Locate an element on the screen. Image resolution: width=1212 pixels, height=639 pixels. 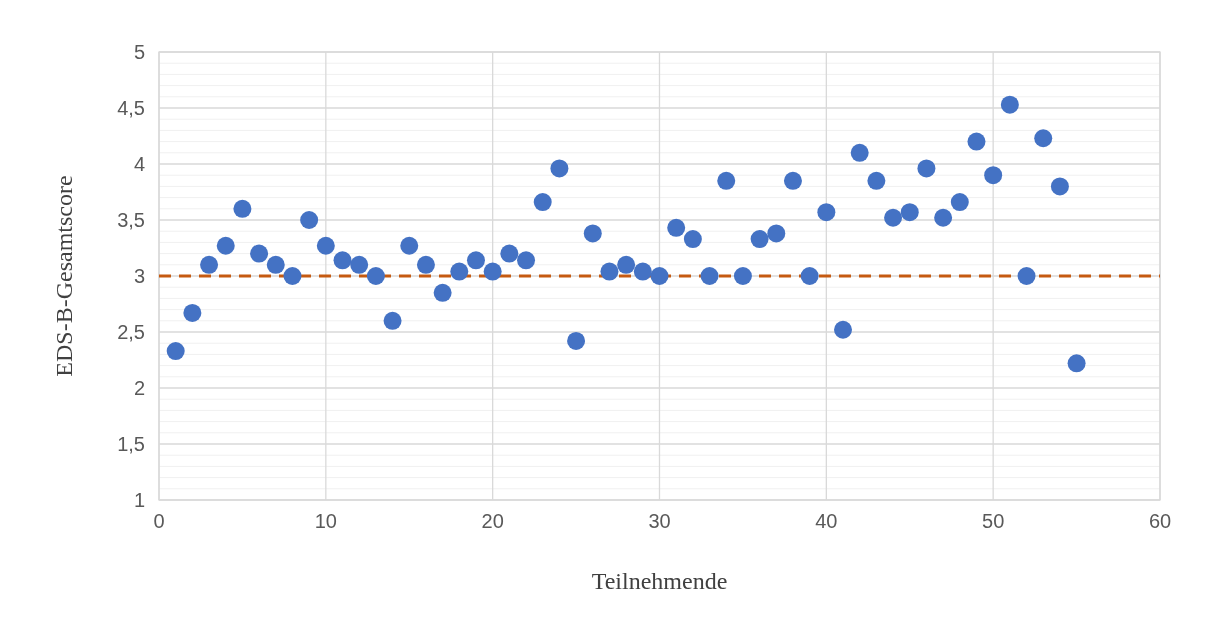
x-tick-label: 20 is located at coordinates (492, 521).